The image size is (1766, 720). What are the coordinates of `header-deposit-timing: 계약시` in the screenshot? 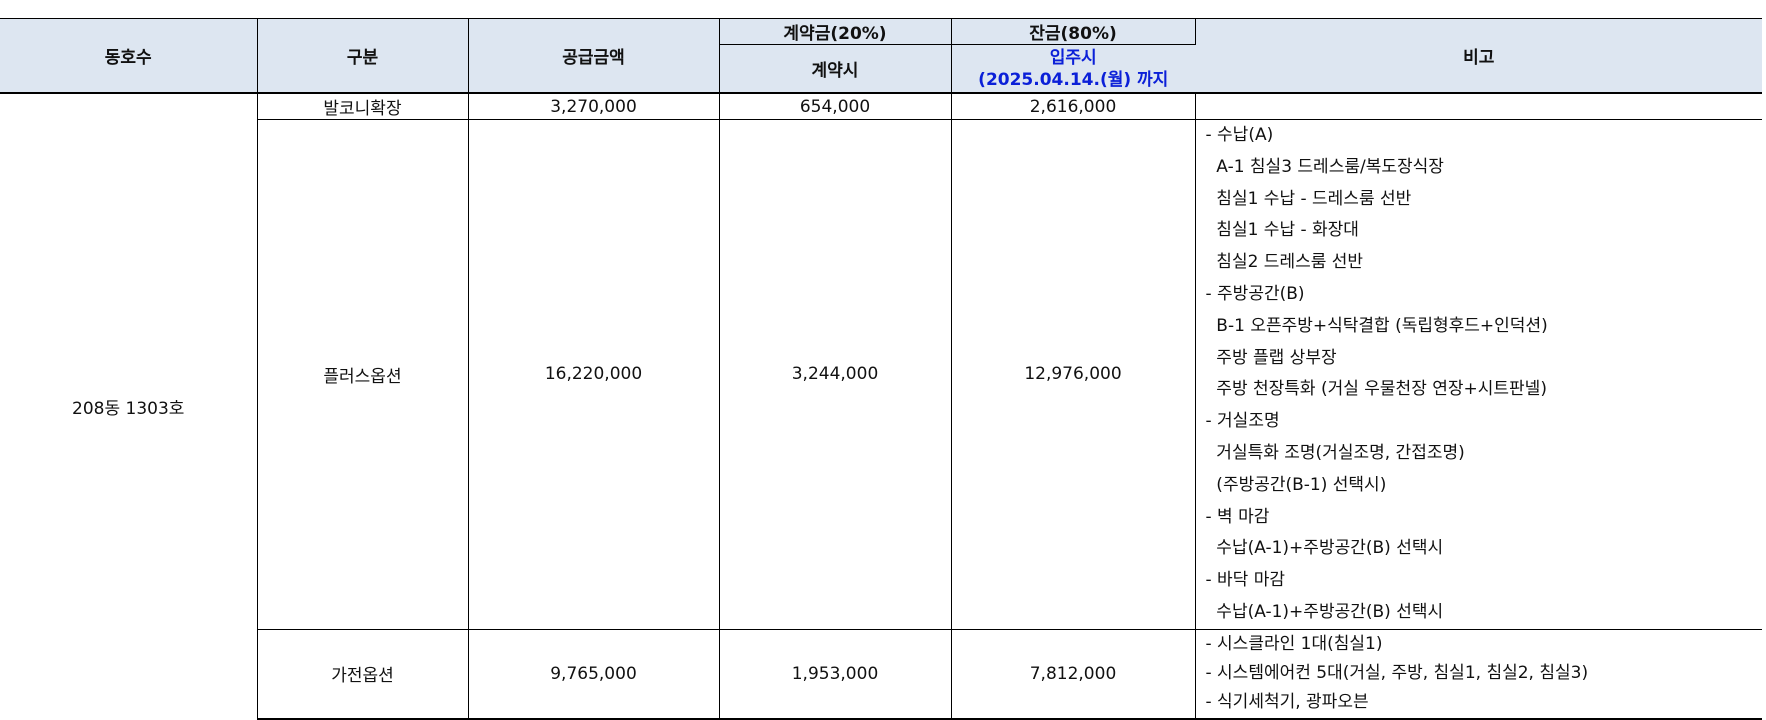 It's located at (835, 69).